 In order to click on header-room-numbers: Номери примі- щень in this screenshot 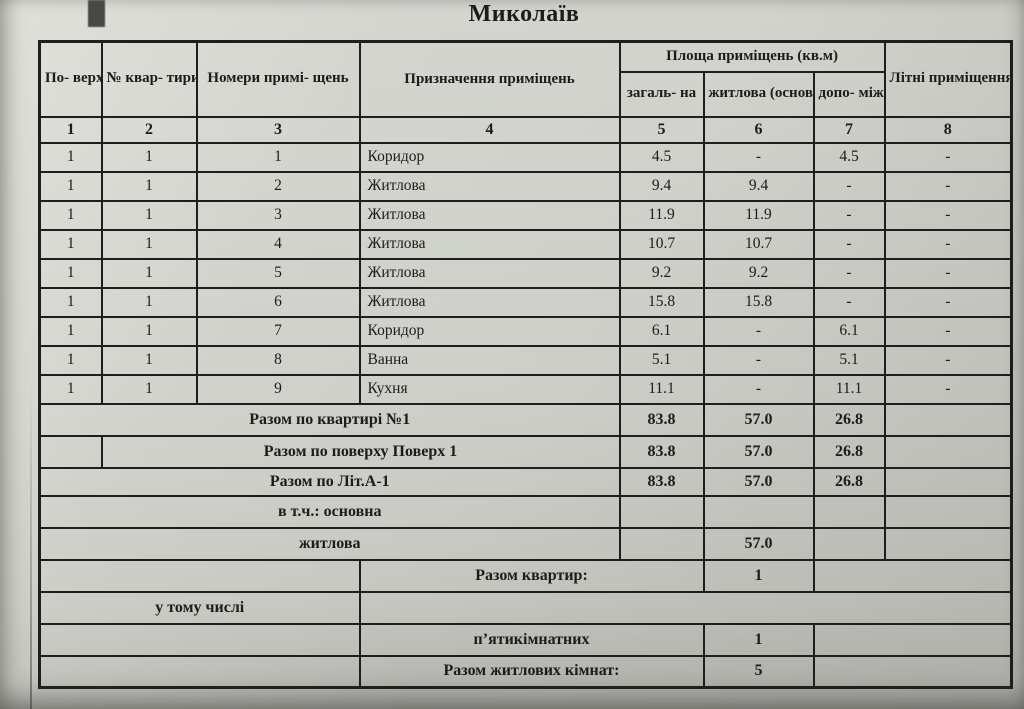, I will do `click(278, 79)`.